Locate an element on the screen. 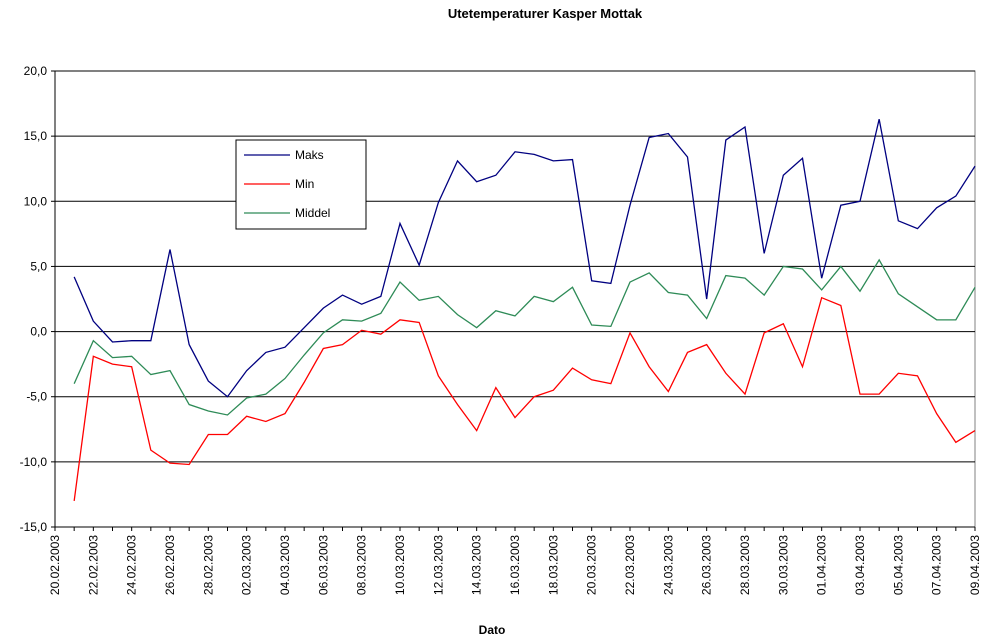  legend: Maks Min Middel is located at coordinates (301, 184).